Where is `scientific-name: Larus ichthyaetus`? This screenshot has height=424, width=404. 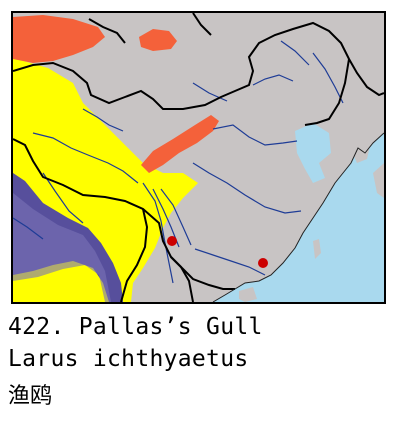 scientific-name: Larus ichthyaetus is located at coordinates (128, 359).